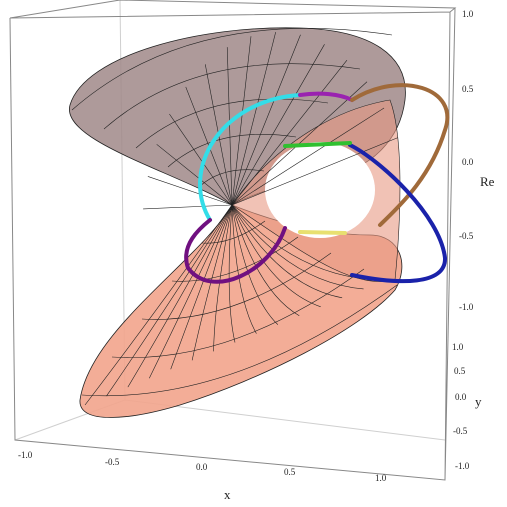  What do you see at coordinates (462, 466) in the screenshot?
I see `y-tick-label: -1.0` at bounding box center [462, 466].